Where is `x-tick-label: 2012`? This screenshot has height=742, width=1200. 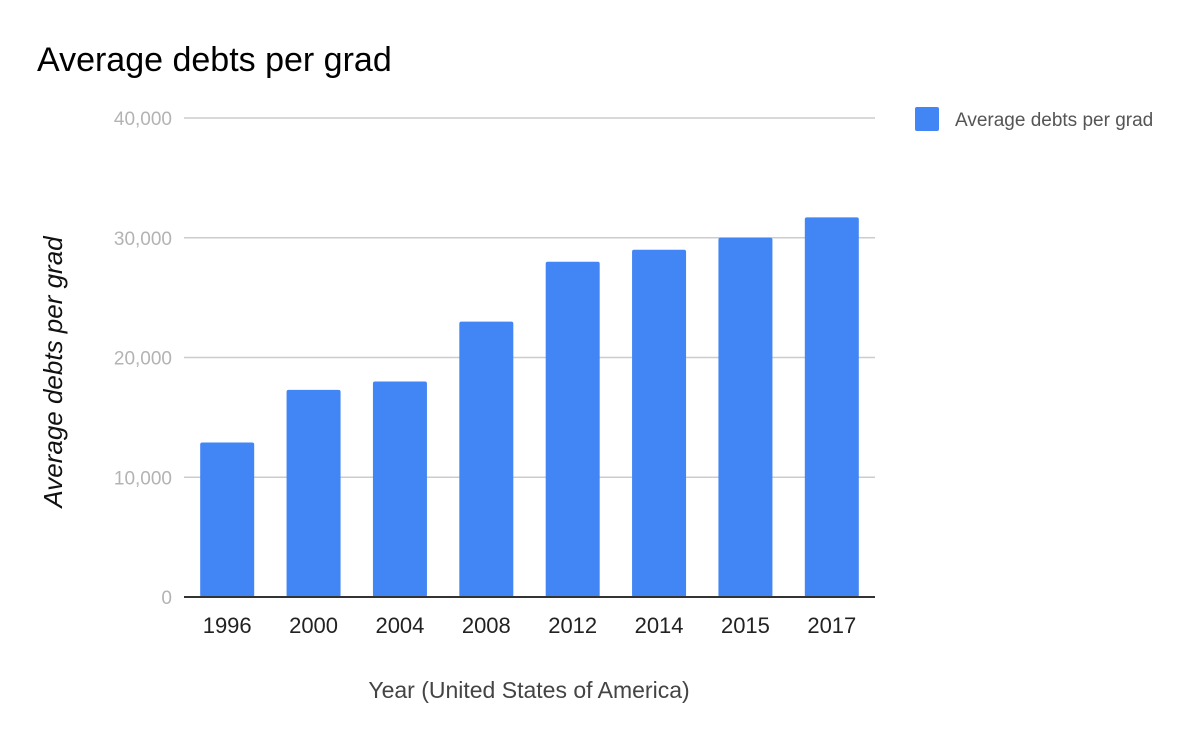 x-tick-label: 2012 is located at coordinates (572, 625).